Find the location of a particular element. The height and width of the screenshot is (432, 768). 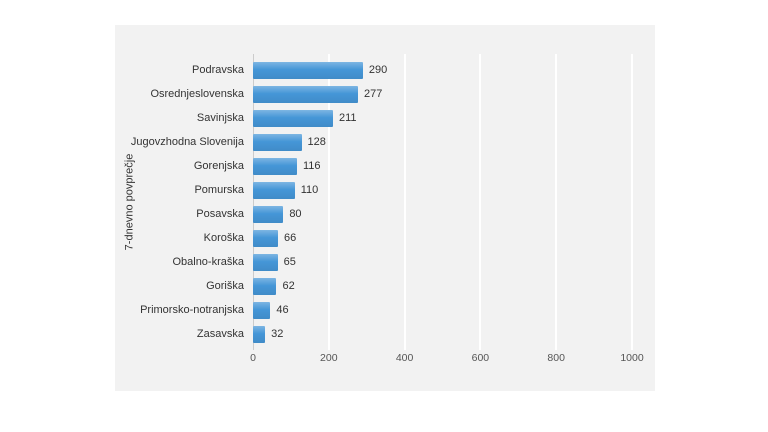

x-axis-ticks: 0 200 400 600 800 1000 is located at coordinates (447, 359).